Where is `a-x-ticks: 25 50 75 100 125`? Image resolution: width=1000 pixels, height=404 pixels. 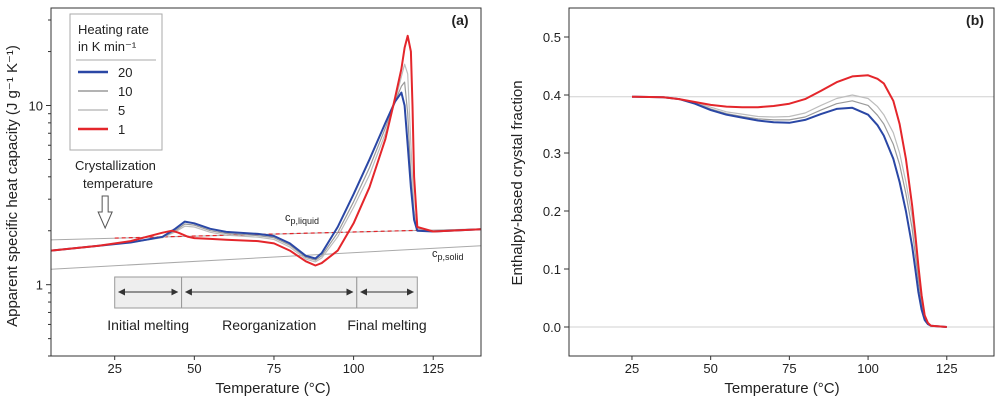
a-x-ticks: 25 50 75 100 125 is located at coordinates (275, 366).